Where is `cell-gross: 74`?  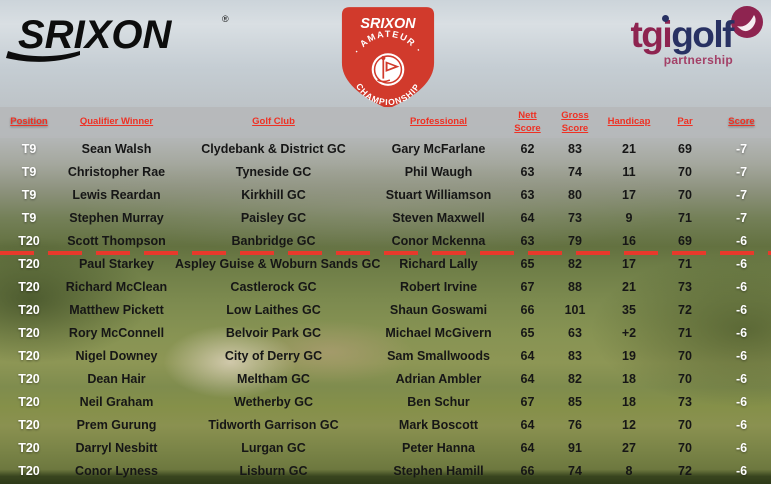
cell-gross: 74 is located at coordinates (575, 471).